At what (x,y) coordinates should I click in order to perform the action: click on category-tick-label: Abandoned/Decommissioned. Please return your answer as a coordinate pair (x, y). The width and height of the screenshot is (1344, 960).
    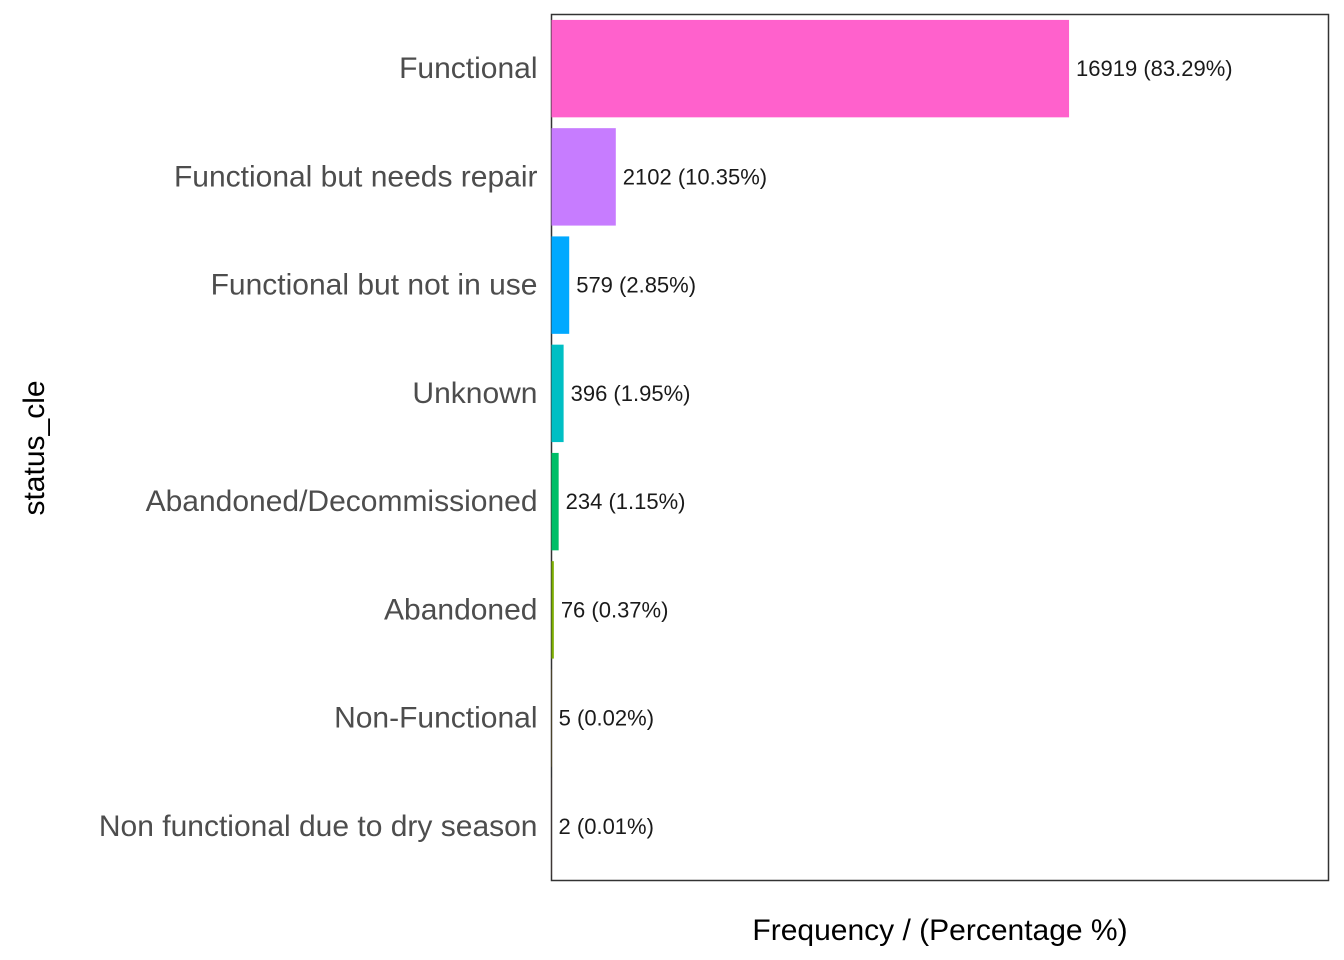
    Looking at the image, I should click on (342, 501).